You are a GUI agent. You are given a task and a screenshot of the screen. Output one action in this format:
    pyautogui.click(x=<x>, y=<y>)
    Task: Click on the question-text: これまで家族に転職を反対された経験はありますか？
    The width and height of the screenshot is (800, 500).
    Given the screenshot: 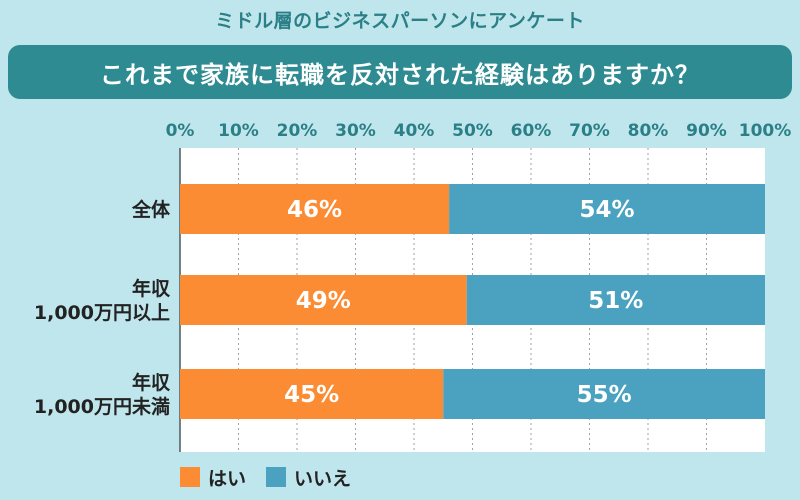 What is the action you would take?
    pyautogui.click(x=400, y=74)
    